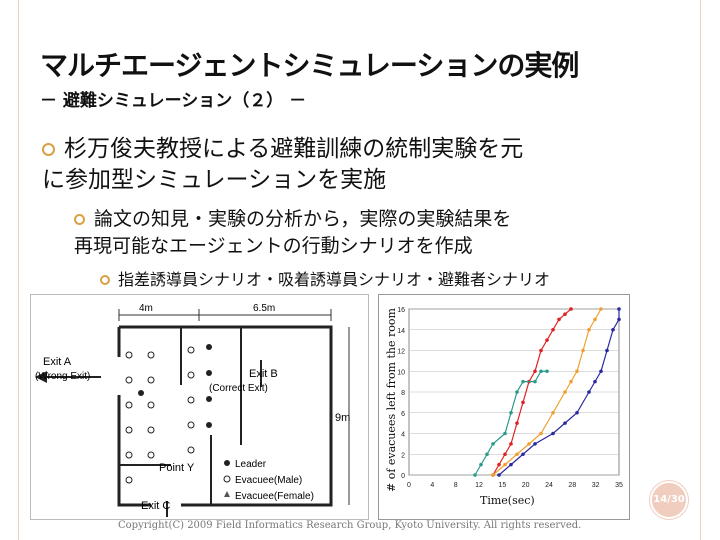 This screenshot has height=540, width=720. What do you see at coordinates (403, 476) in the screenshot?
I see `chart-y-tick-label: 0` at bounding box center [403, 476].